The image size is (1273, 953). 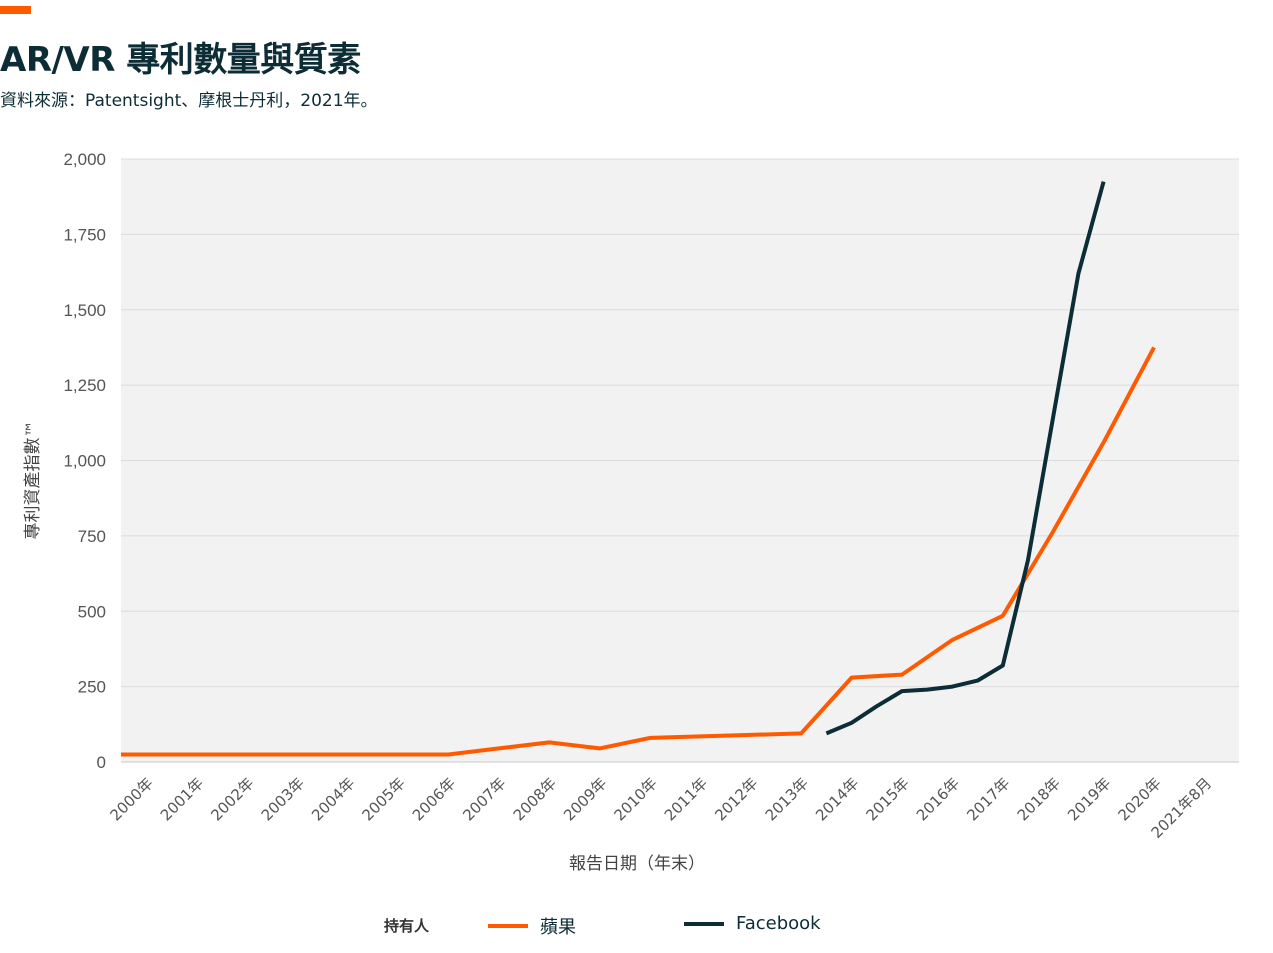 I want to click on y-tick-label: 2,000, so click(x=84, y=159).